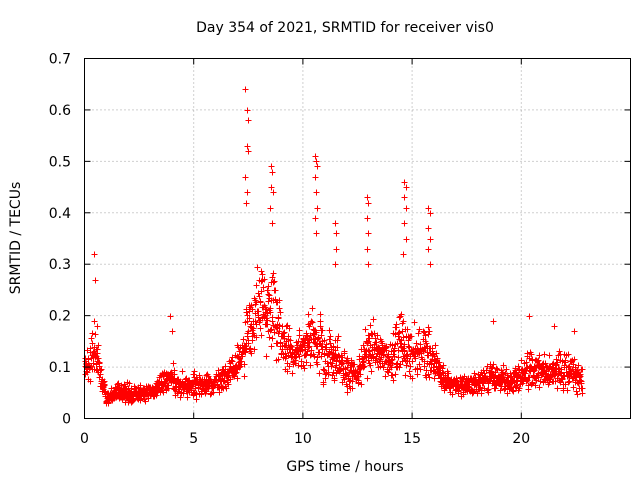 The height and width of the screenshot is (480, 640). Describe the element at coordinates (303, 439) in the screenshot. I see `x-tick-label: 10` at that location.